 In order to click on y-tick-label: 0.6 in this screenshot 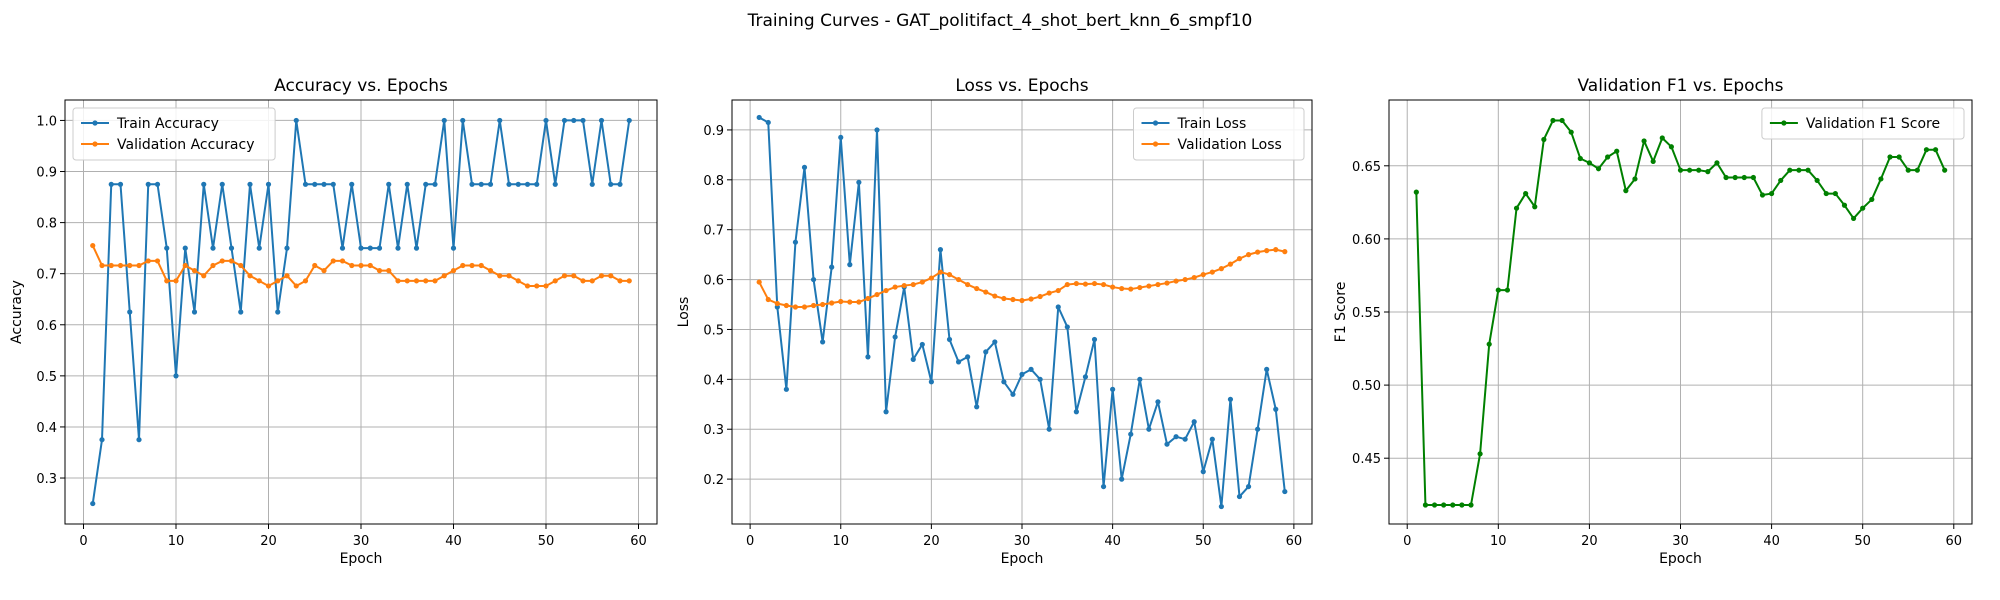, I will do `click(46, 326)`.